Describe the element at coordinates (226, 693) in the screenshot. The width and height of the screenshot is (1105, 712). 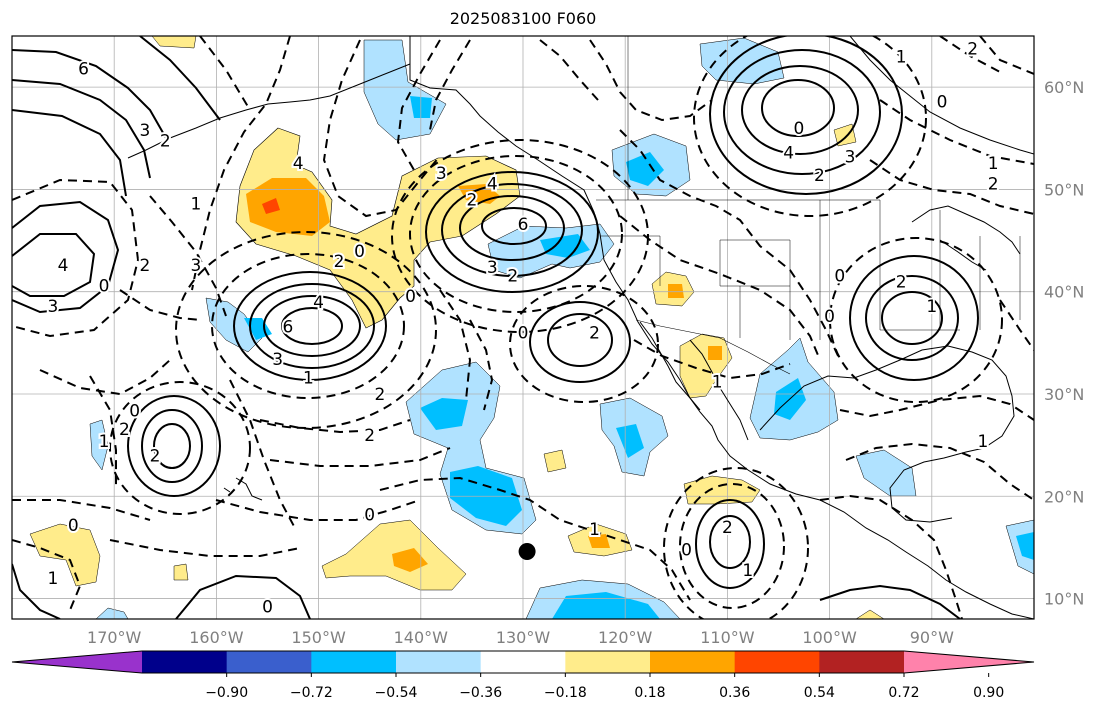
I see `colorbar-tick-label: −0.90` at that location.